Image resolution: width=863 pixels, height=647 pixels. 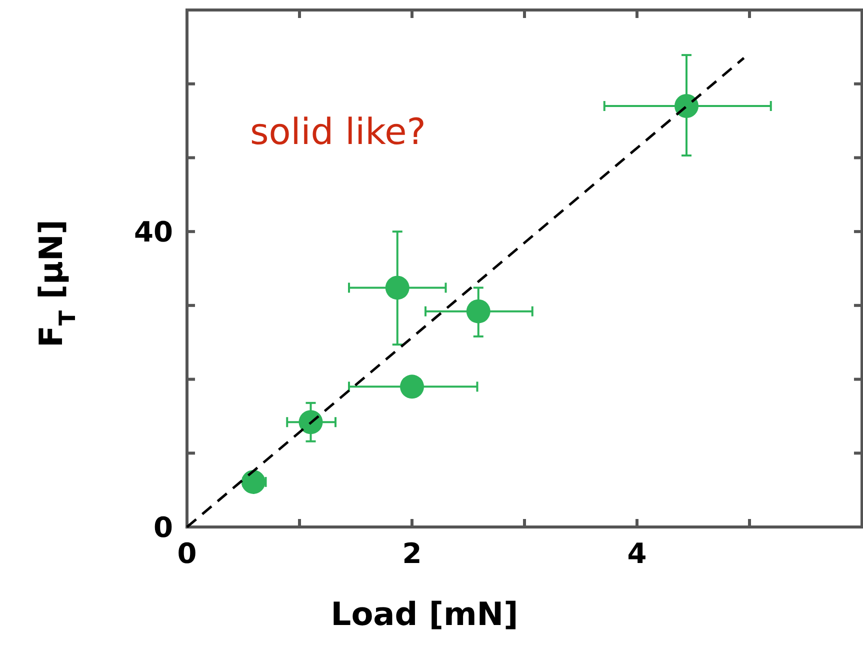 I want to click on x-axis-title: Load [mN], so click(x=424, y=614).